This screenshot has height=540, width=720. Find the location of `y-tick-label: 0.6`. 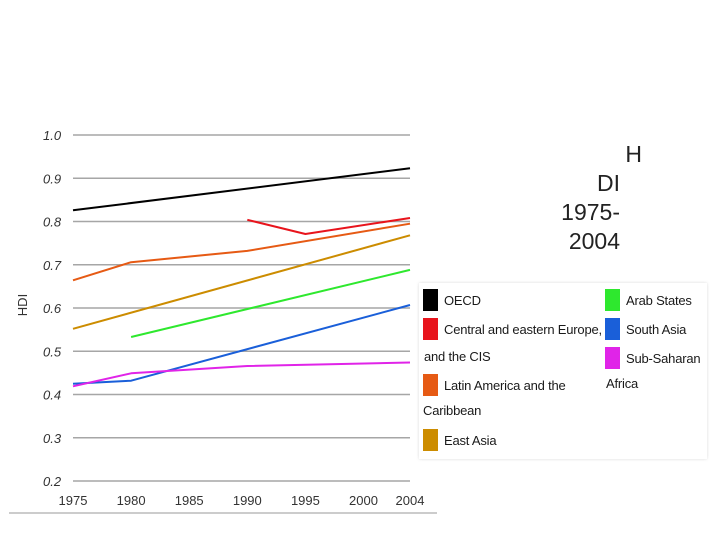

y-tick-label: 0.6 is located at coordinates (52, 308).